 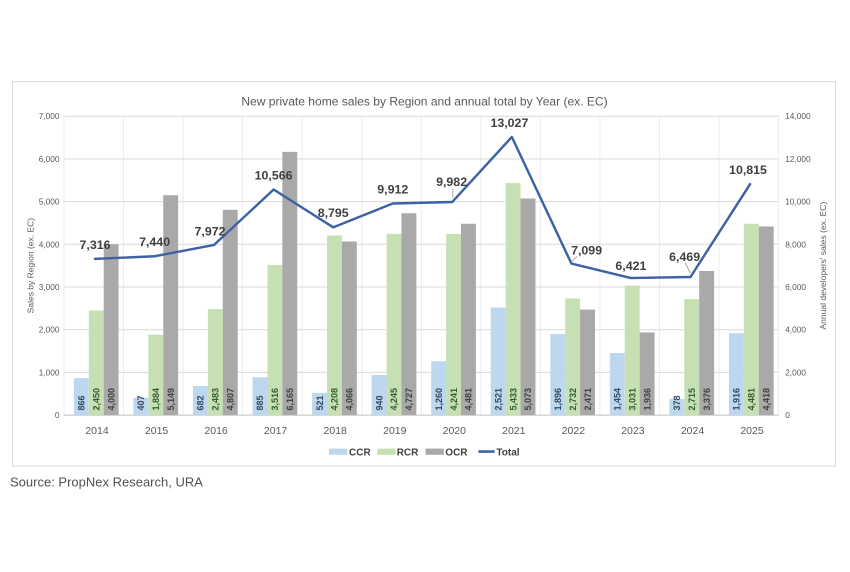 What do you see at coordinates (201, 402) in the screenshot?
I see `svg-text: 682` at bounding box center [201, 402].